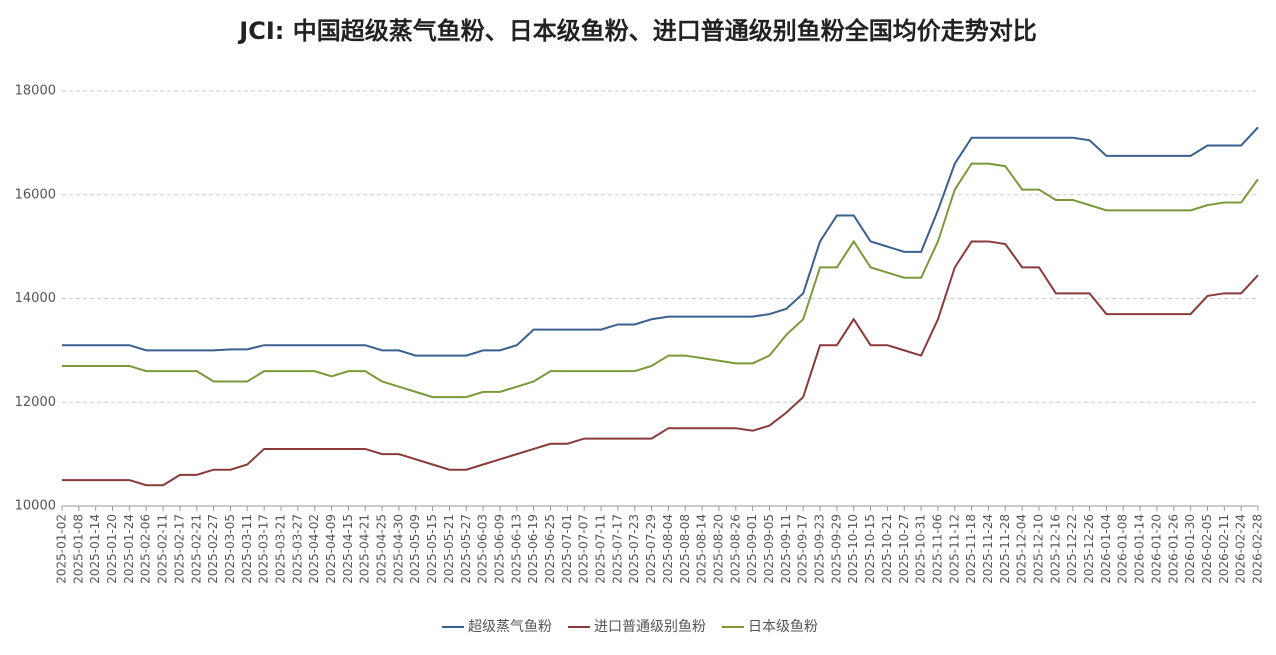 The width and height of the screenshot is (1276, 655). What do you see at coordinates (1106, 549) in the screenshot?
I see `x-tick-label: 2026-01-04` at bounding box center [1106, 549].